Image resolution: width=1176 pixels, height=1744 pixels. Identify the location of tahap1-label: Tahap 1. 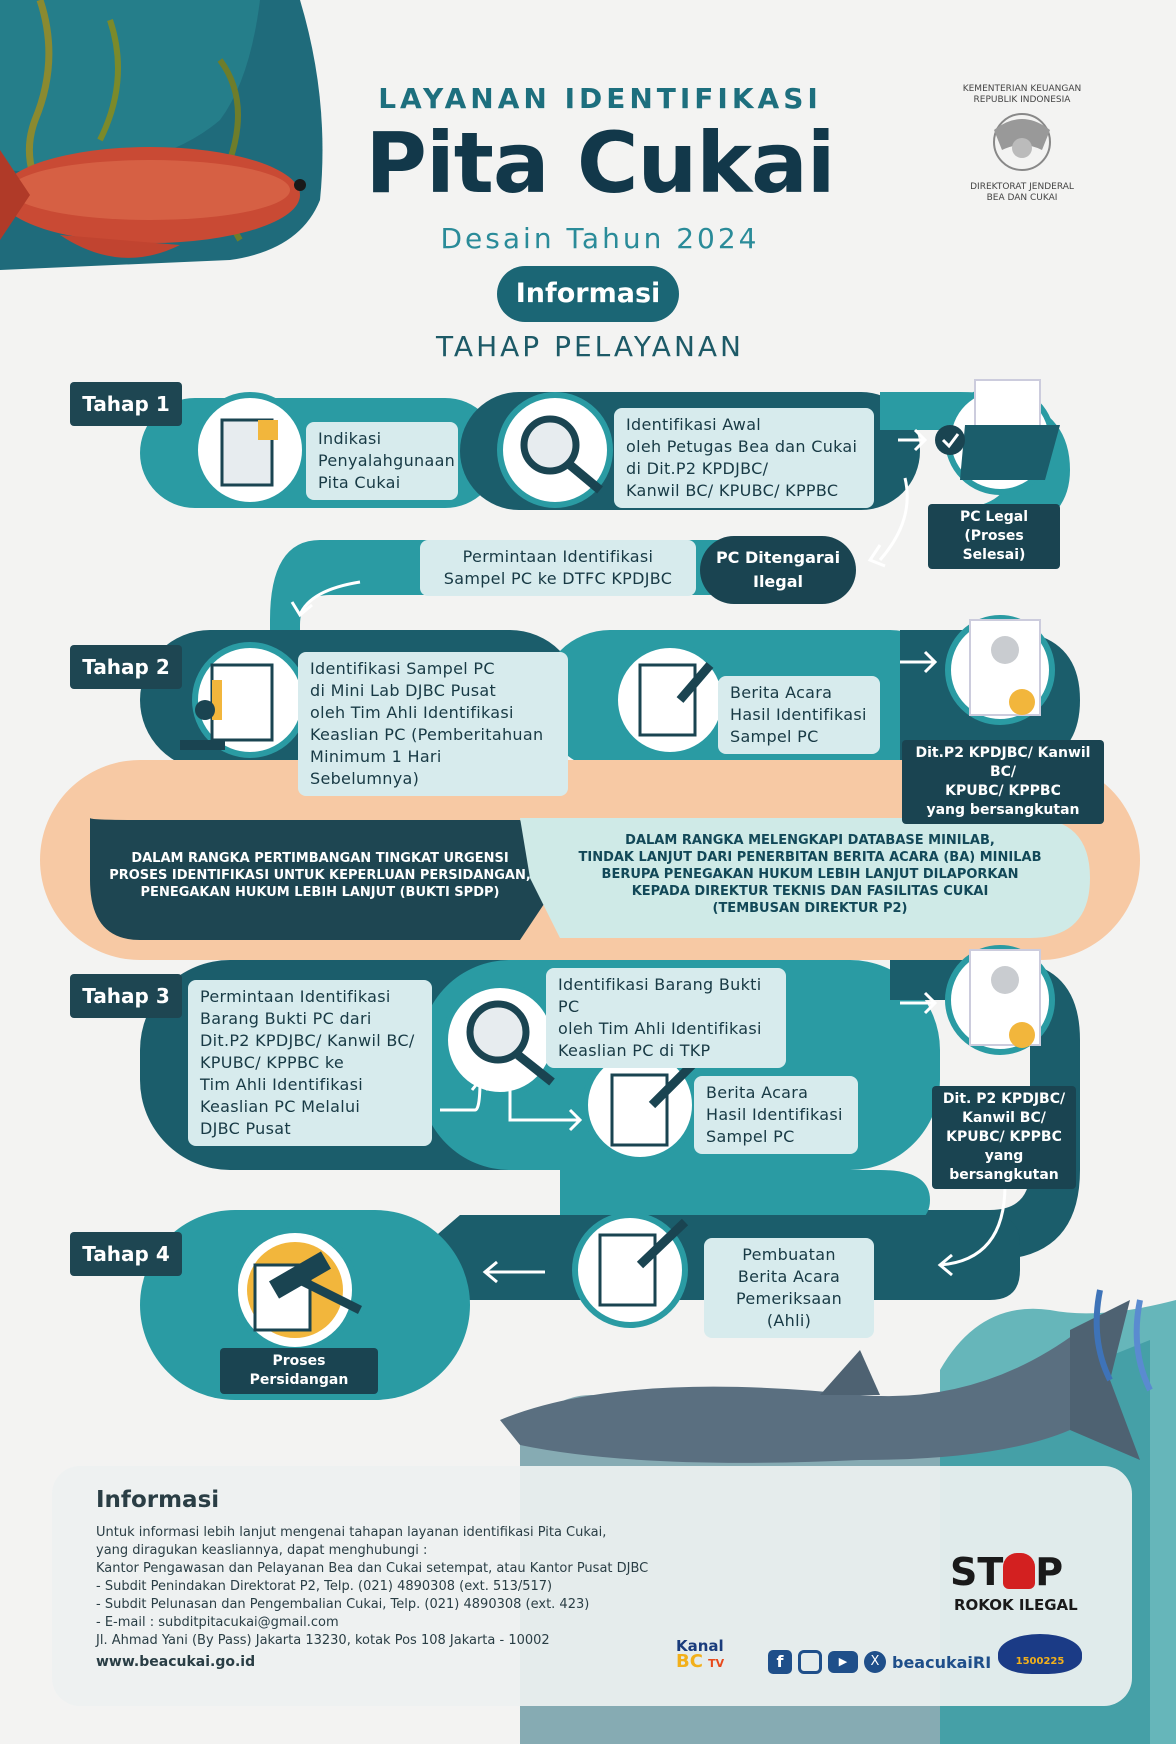
(126, 404).